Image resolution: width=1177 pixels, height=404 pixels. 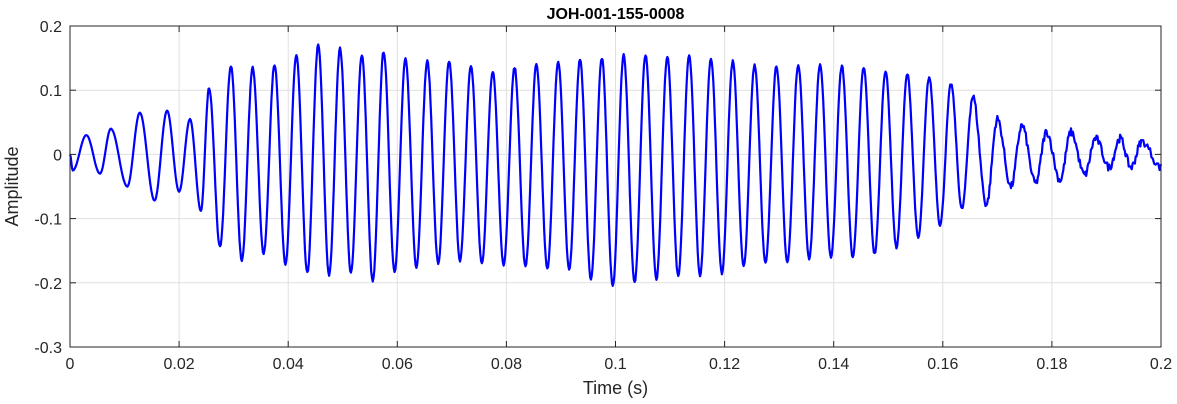 I want to click on y-tick-label: 0.2, so click(x=51, y=27).